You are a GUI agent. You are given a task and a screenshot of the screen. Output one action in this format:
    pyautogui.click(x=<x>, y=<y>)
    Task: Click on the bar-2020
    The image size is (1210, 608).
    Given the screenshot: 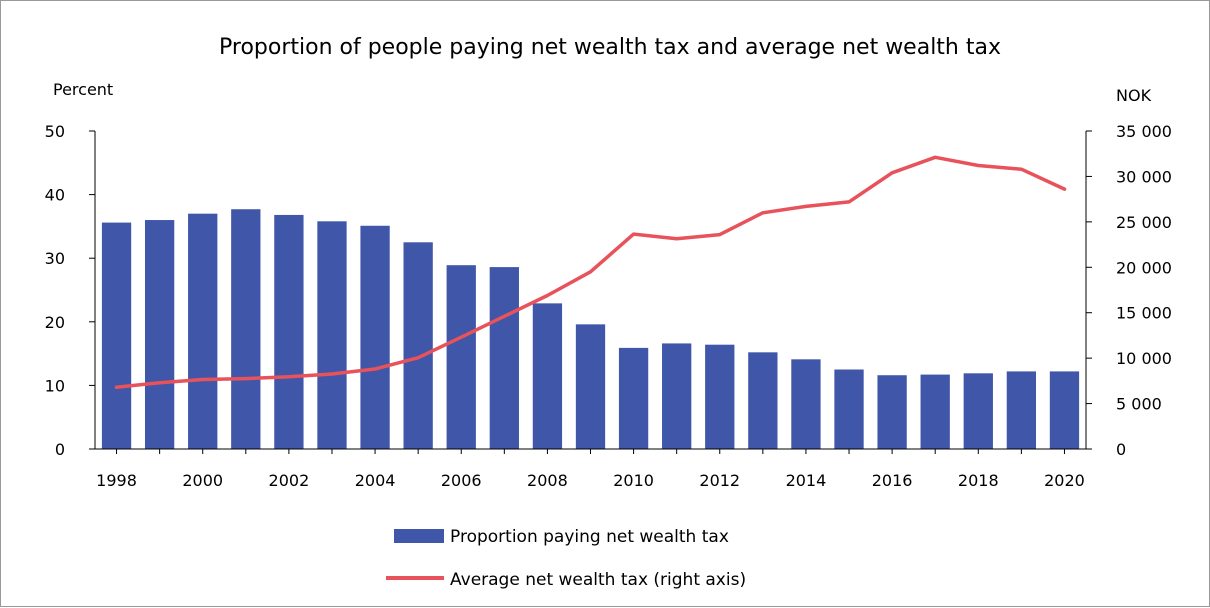 What is the action you would take?
    pyautogui.click(x=1064, y=410)
    